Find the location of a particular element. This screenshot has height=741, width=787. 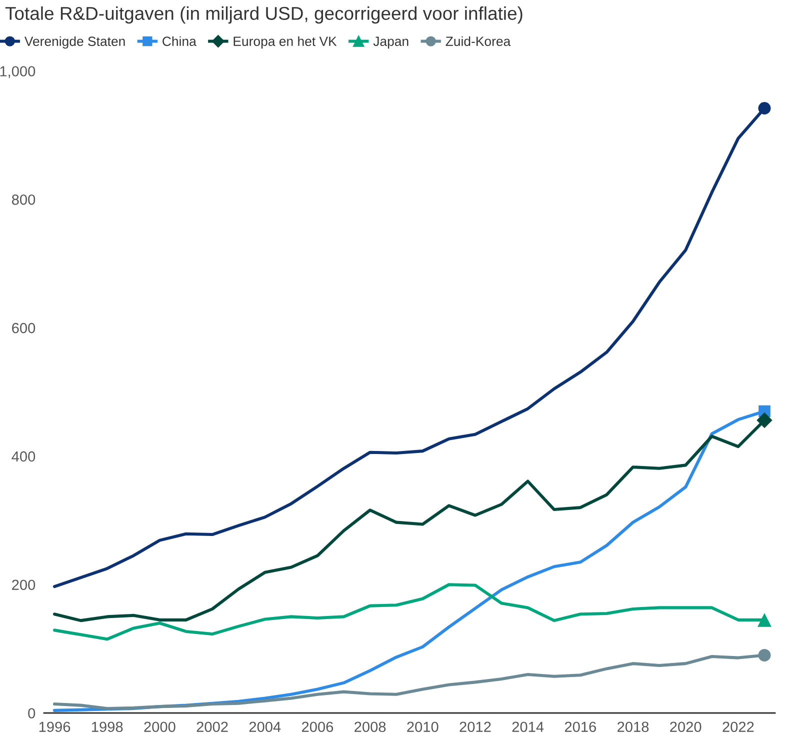

y-tick-label: 1,000 is located at coordinates (18, 72).